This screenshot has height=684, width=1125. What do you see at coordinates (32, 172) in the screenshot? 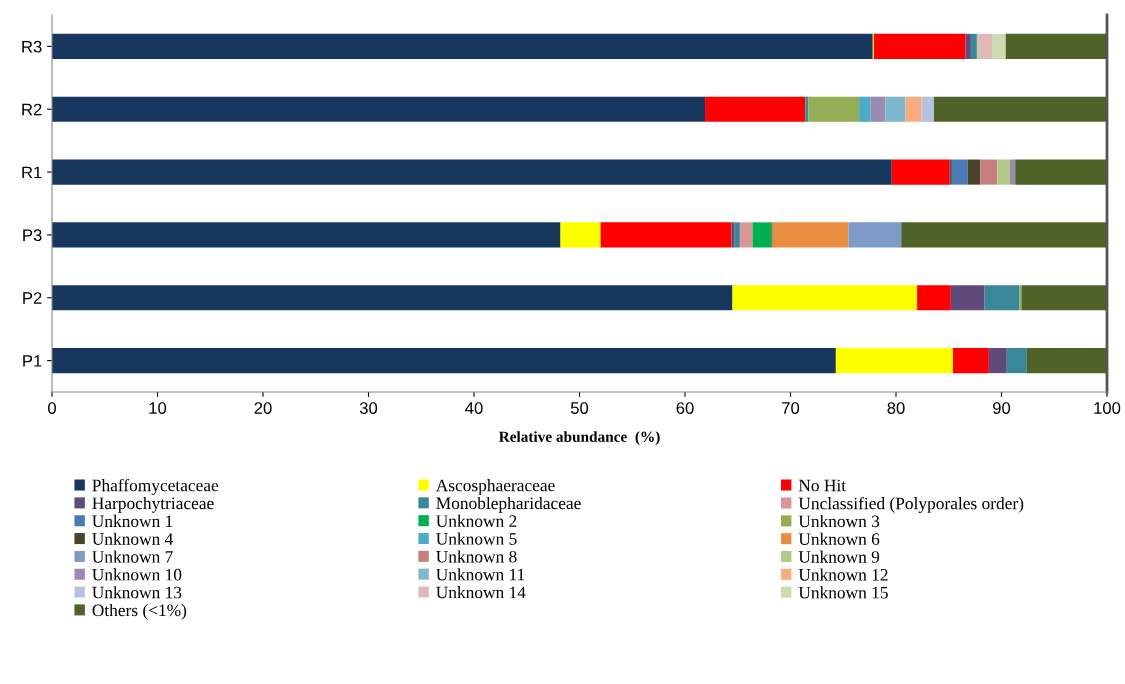
I see `y-tick-label: R1` at bounding box center [32, 172].